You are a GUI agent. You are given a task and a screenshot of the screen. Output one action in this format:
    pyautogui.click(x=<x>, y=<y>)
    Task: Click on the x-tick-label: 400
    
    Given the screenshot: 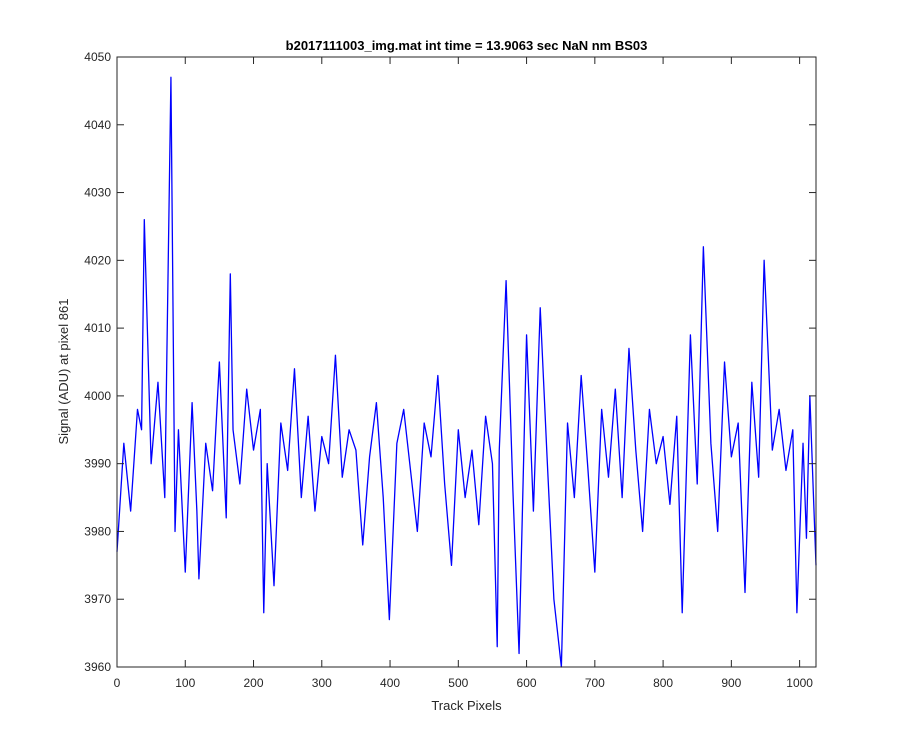 What is the action you would take?
    pyautogui.click(x=390, y=683)
    